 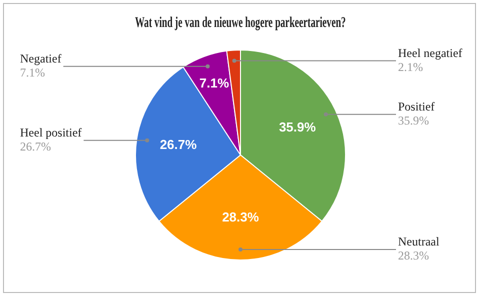 What do you see at coordinates (413, 255) in the screenshot?
I see `text: 28.3%` at bounding box center [413, 255].